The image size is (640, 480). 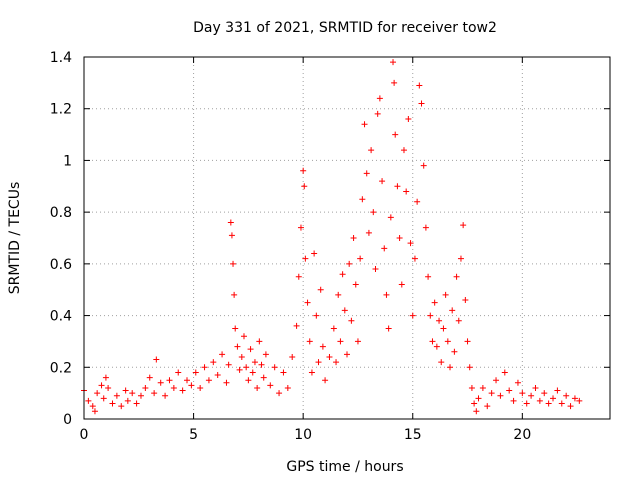 I want to click on y-tick-label: 1, so click(x=67, y=161).